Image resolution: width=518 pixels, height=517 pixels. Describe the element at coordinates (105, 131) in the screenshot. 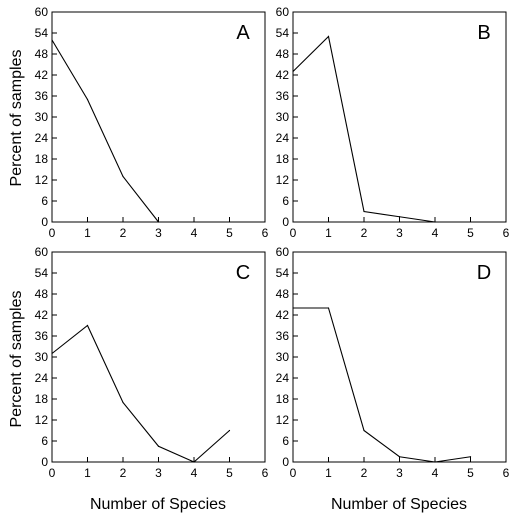

I see `series-line-a` at that location.